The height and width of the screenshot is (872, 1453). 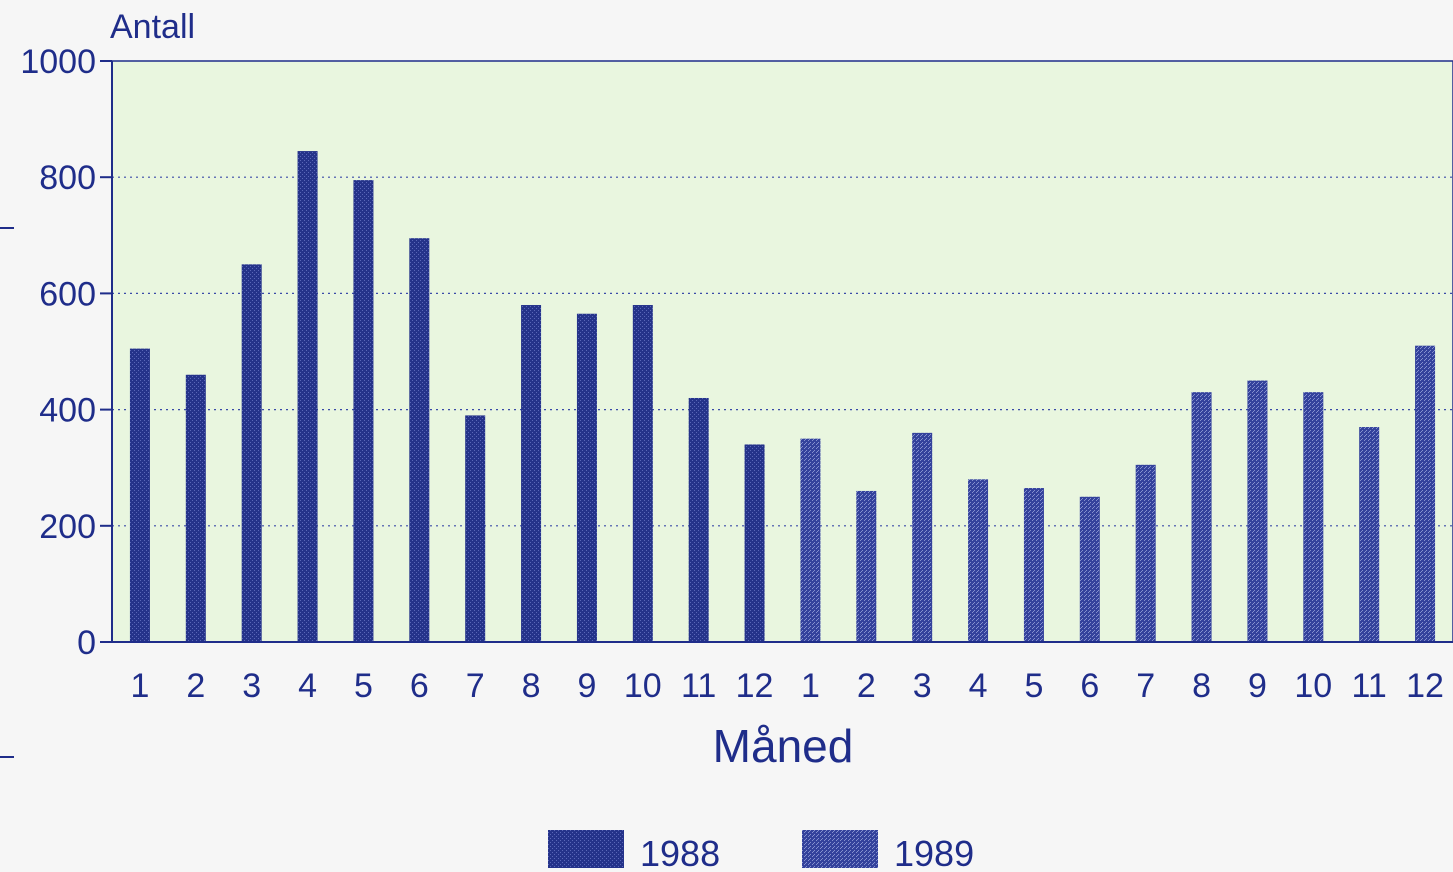 I want to click on legend-swatch-1989, so click(x=840, y=849).